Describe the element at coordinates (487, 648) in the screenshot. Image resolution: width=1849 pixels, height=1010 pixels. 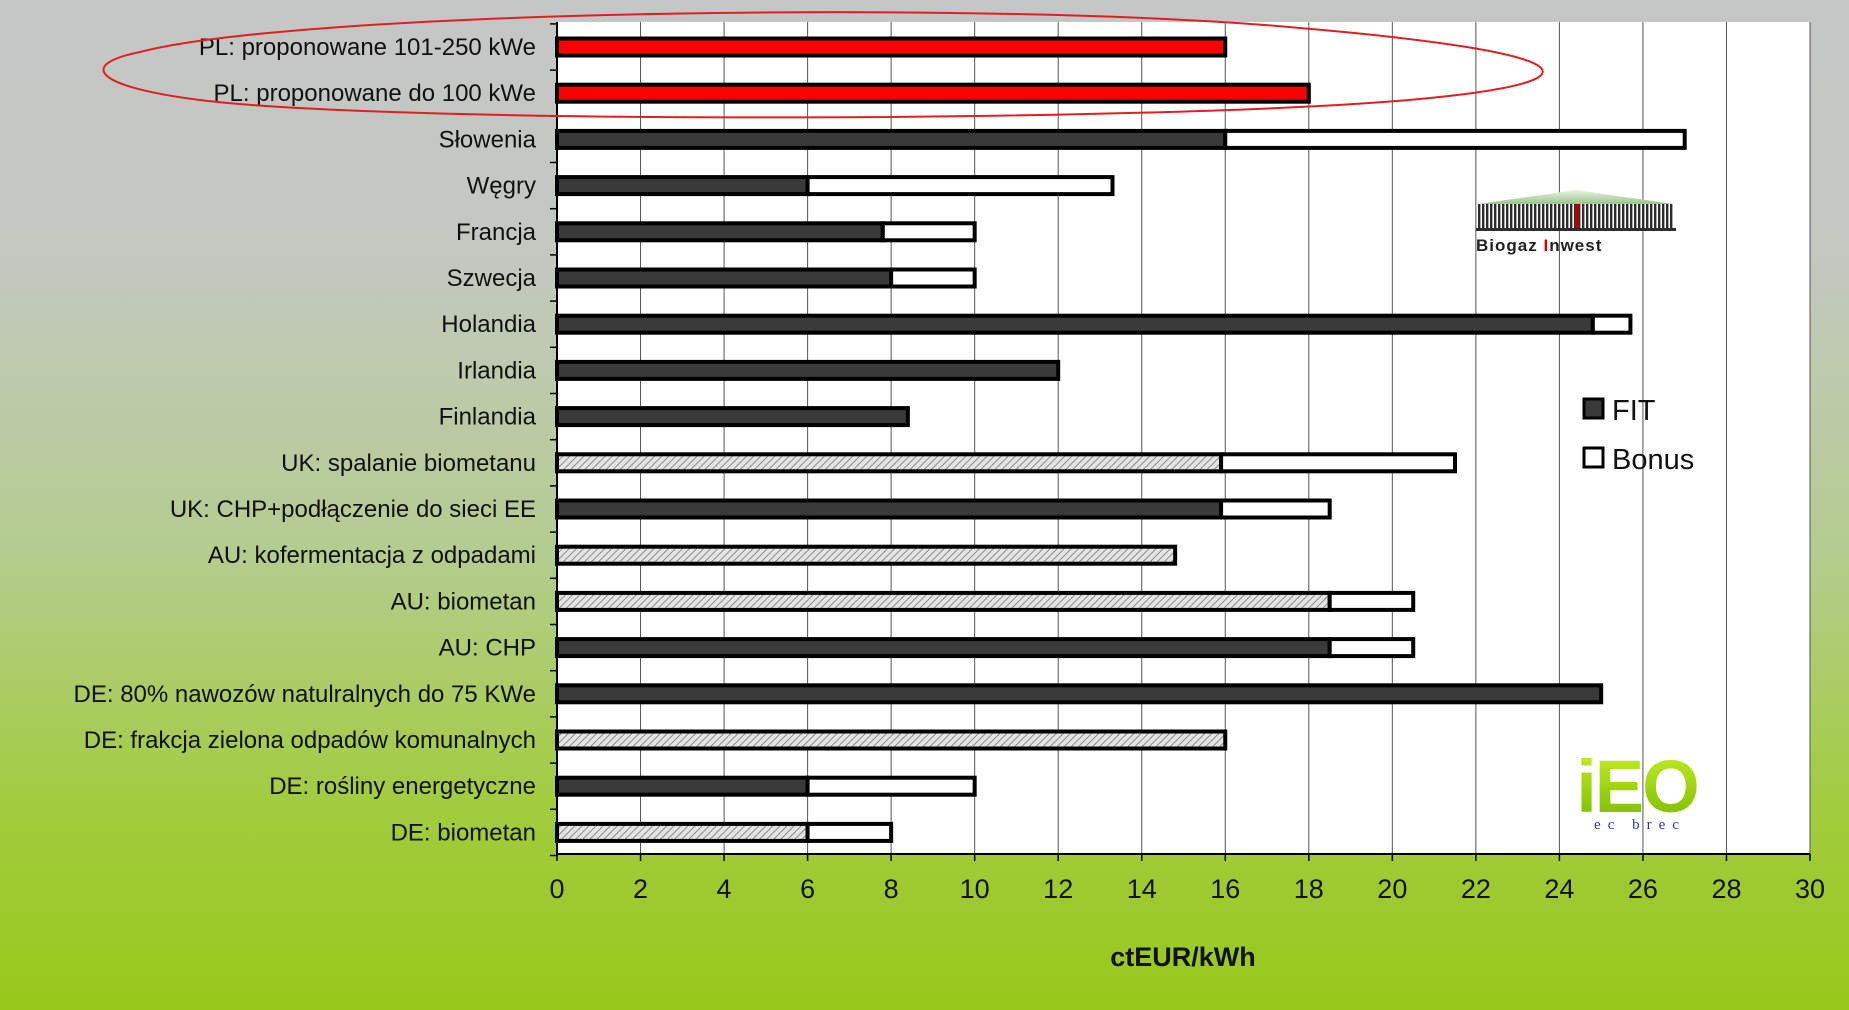
I see `category-label: AU: CHP` at that location.